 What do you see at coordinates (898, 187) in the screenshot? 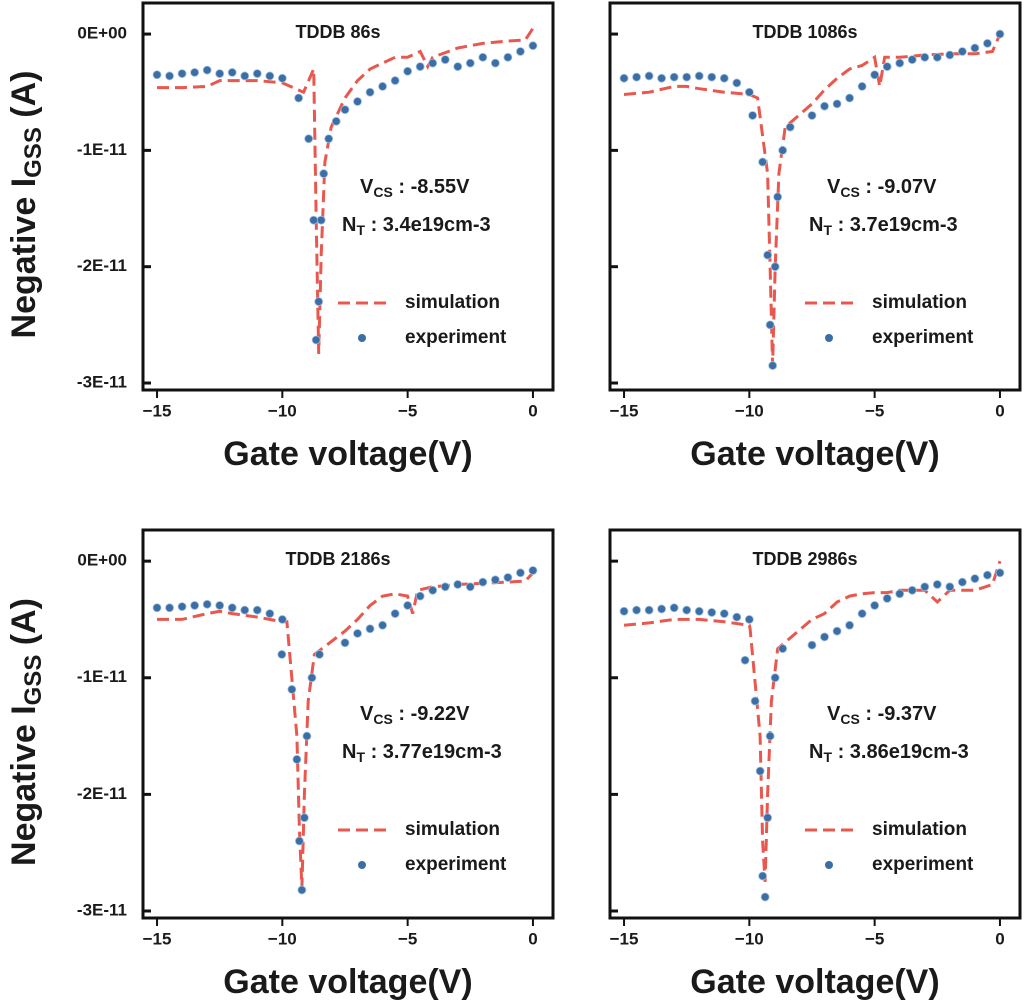
I see `annotation-tail: : -9.07V` at bounding box center [898, 187].